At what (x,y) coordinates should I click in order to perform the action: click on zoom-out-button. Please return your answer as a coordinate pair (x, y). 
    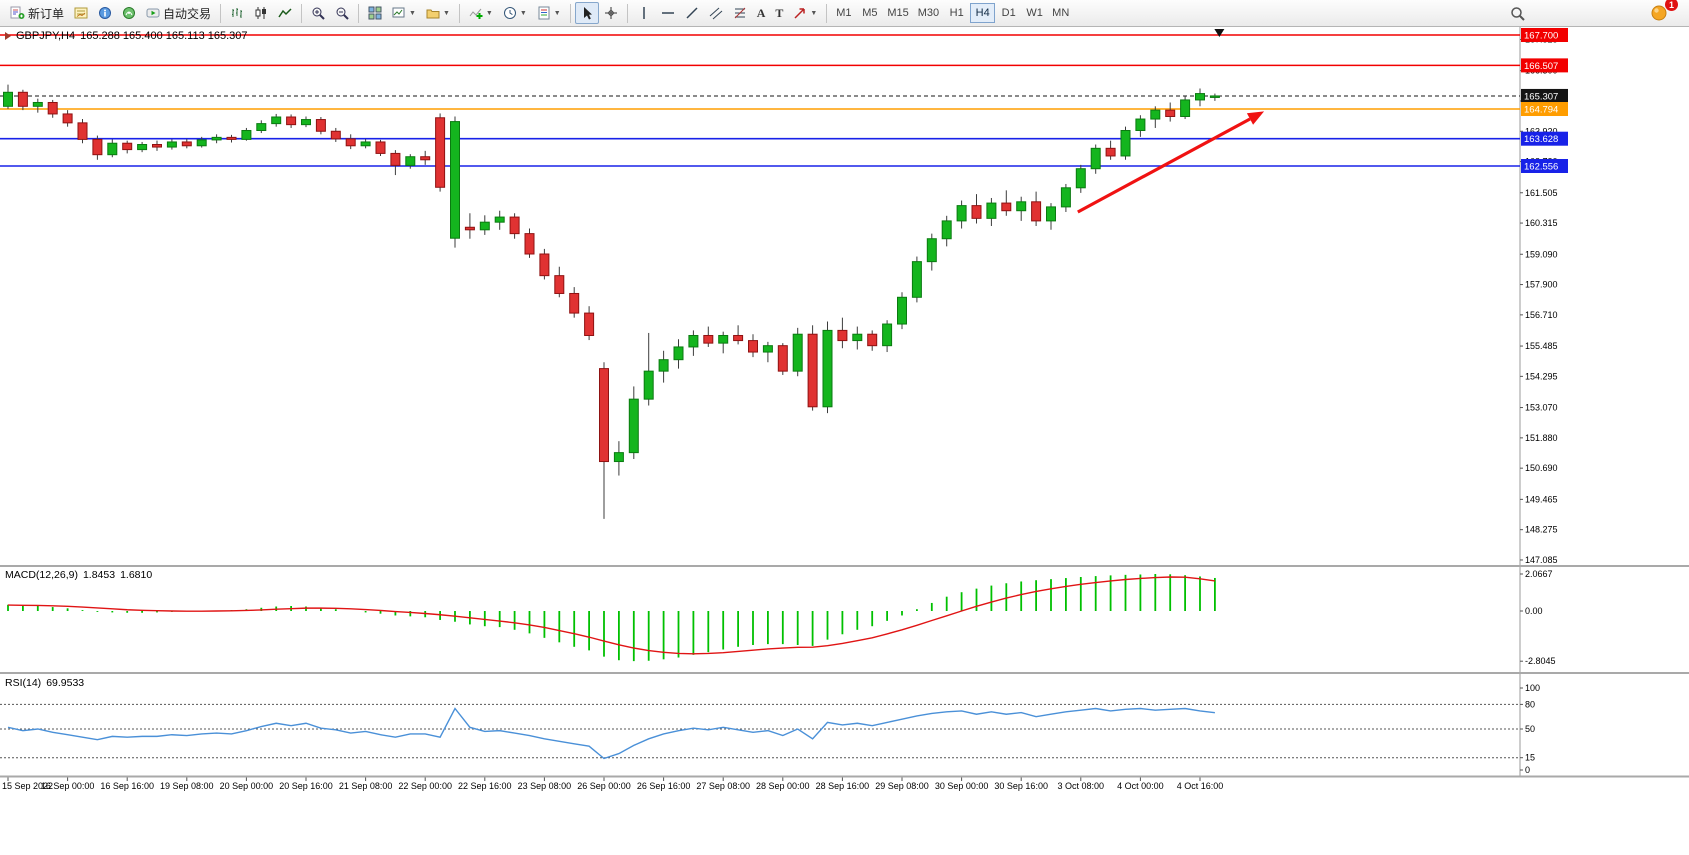
    Looking at the image, I should click on (342, 13).